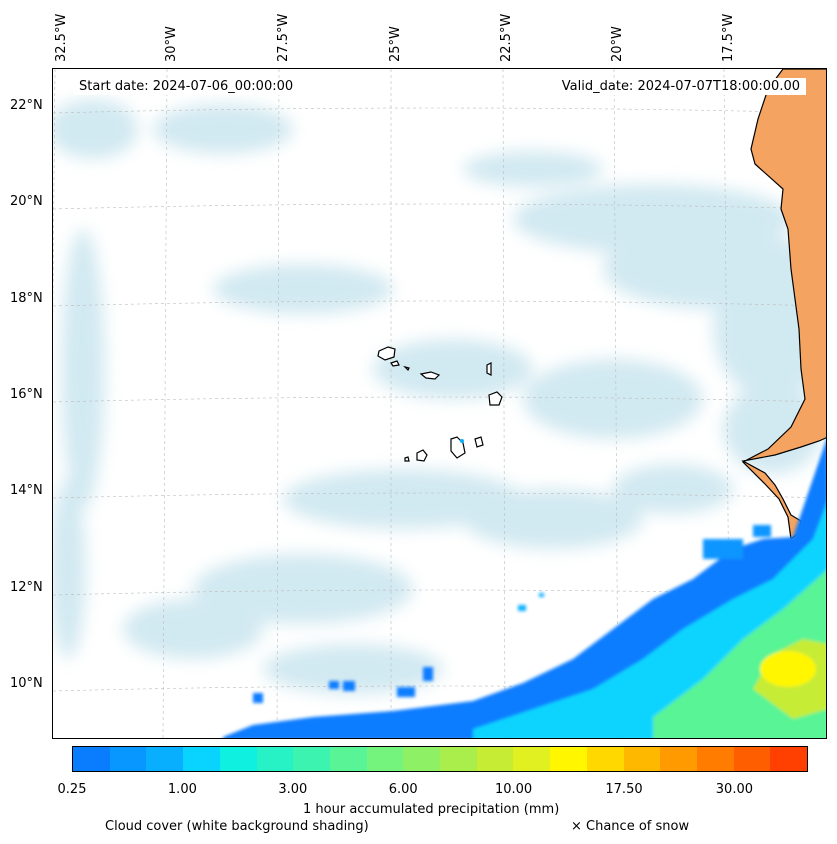 The image size is (837, 844). Describe the element at coordinates (728, 37) in the screenshot. I see `lon-label-17-5w: 17.5°W` at that location.